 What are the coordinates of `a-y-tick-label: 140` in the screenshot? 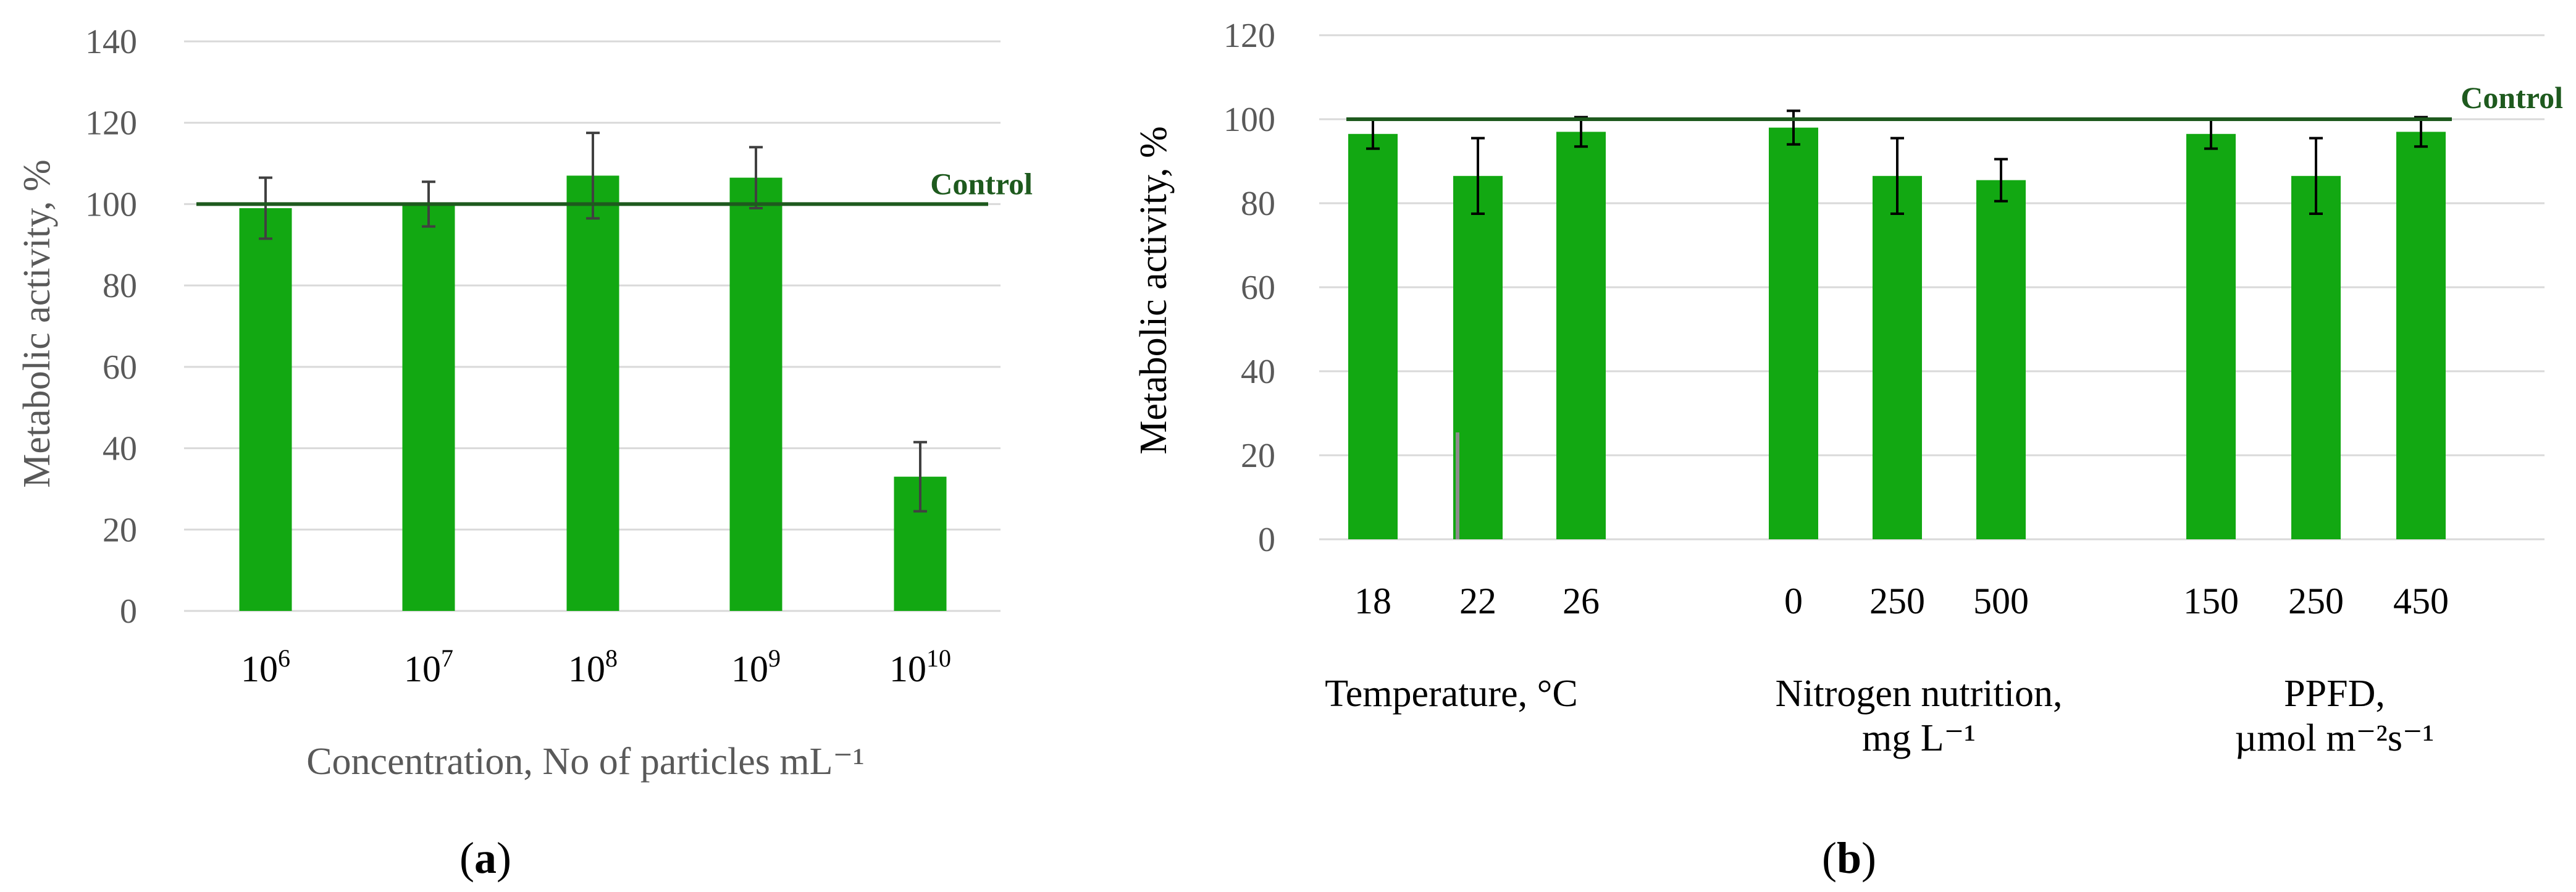 It's located at (111, 42).